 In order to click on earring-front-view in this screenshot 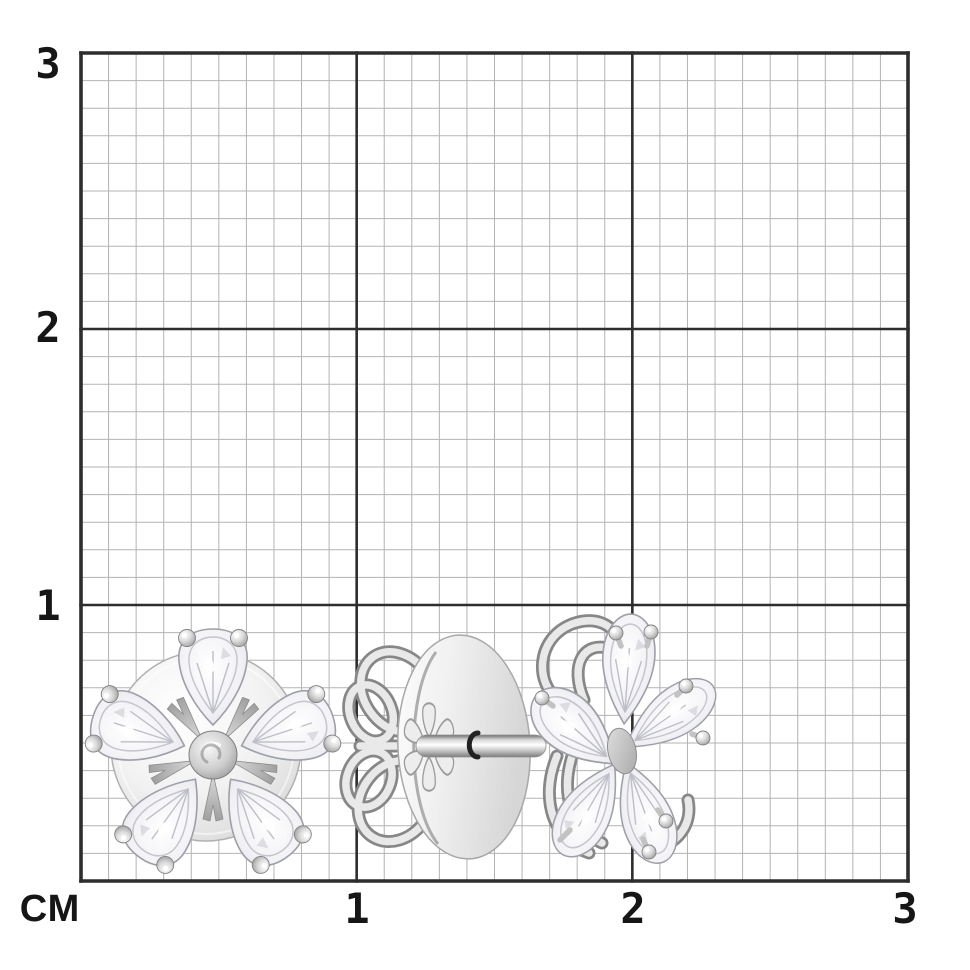, I will do `click(213, 753)`.